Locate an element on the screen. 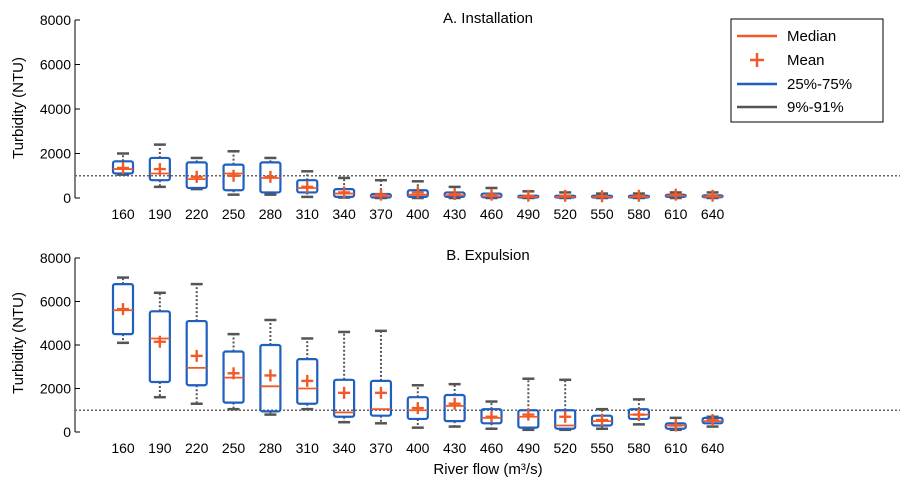 This screenshot has width=901, height=481. legend-mean-label: Mean is located at coordinates (806, 60).